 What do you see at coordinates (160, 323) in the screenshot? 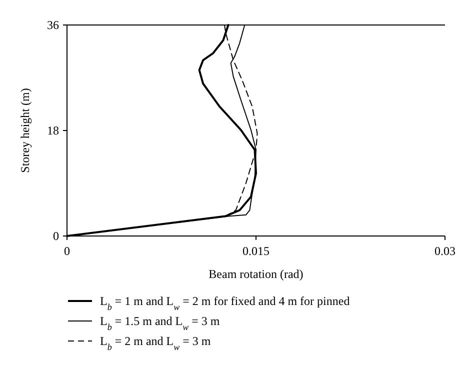
I see `legend-label: L$_{b}$ = 1.5 m and L$_{w}$ = 3 m` at bounding box center [160, 323].